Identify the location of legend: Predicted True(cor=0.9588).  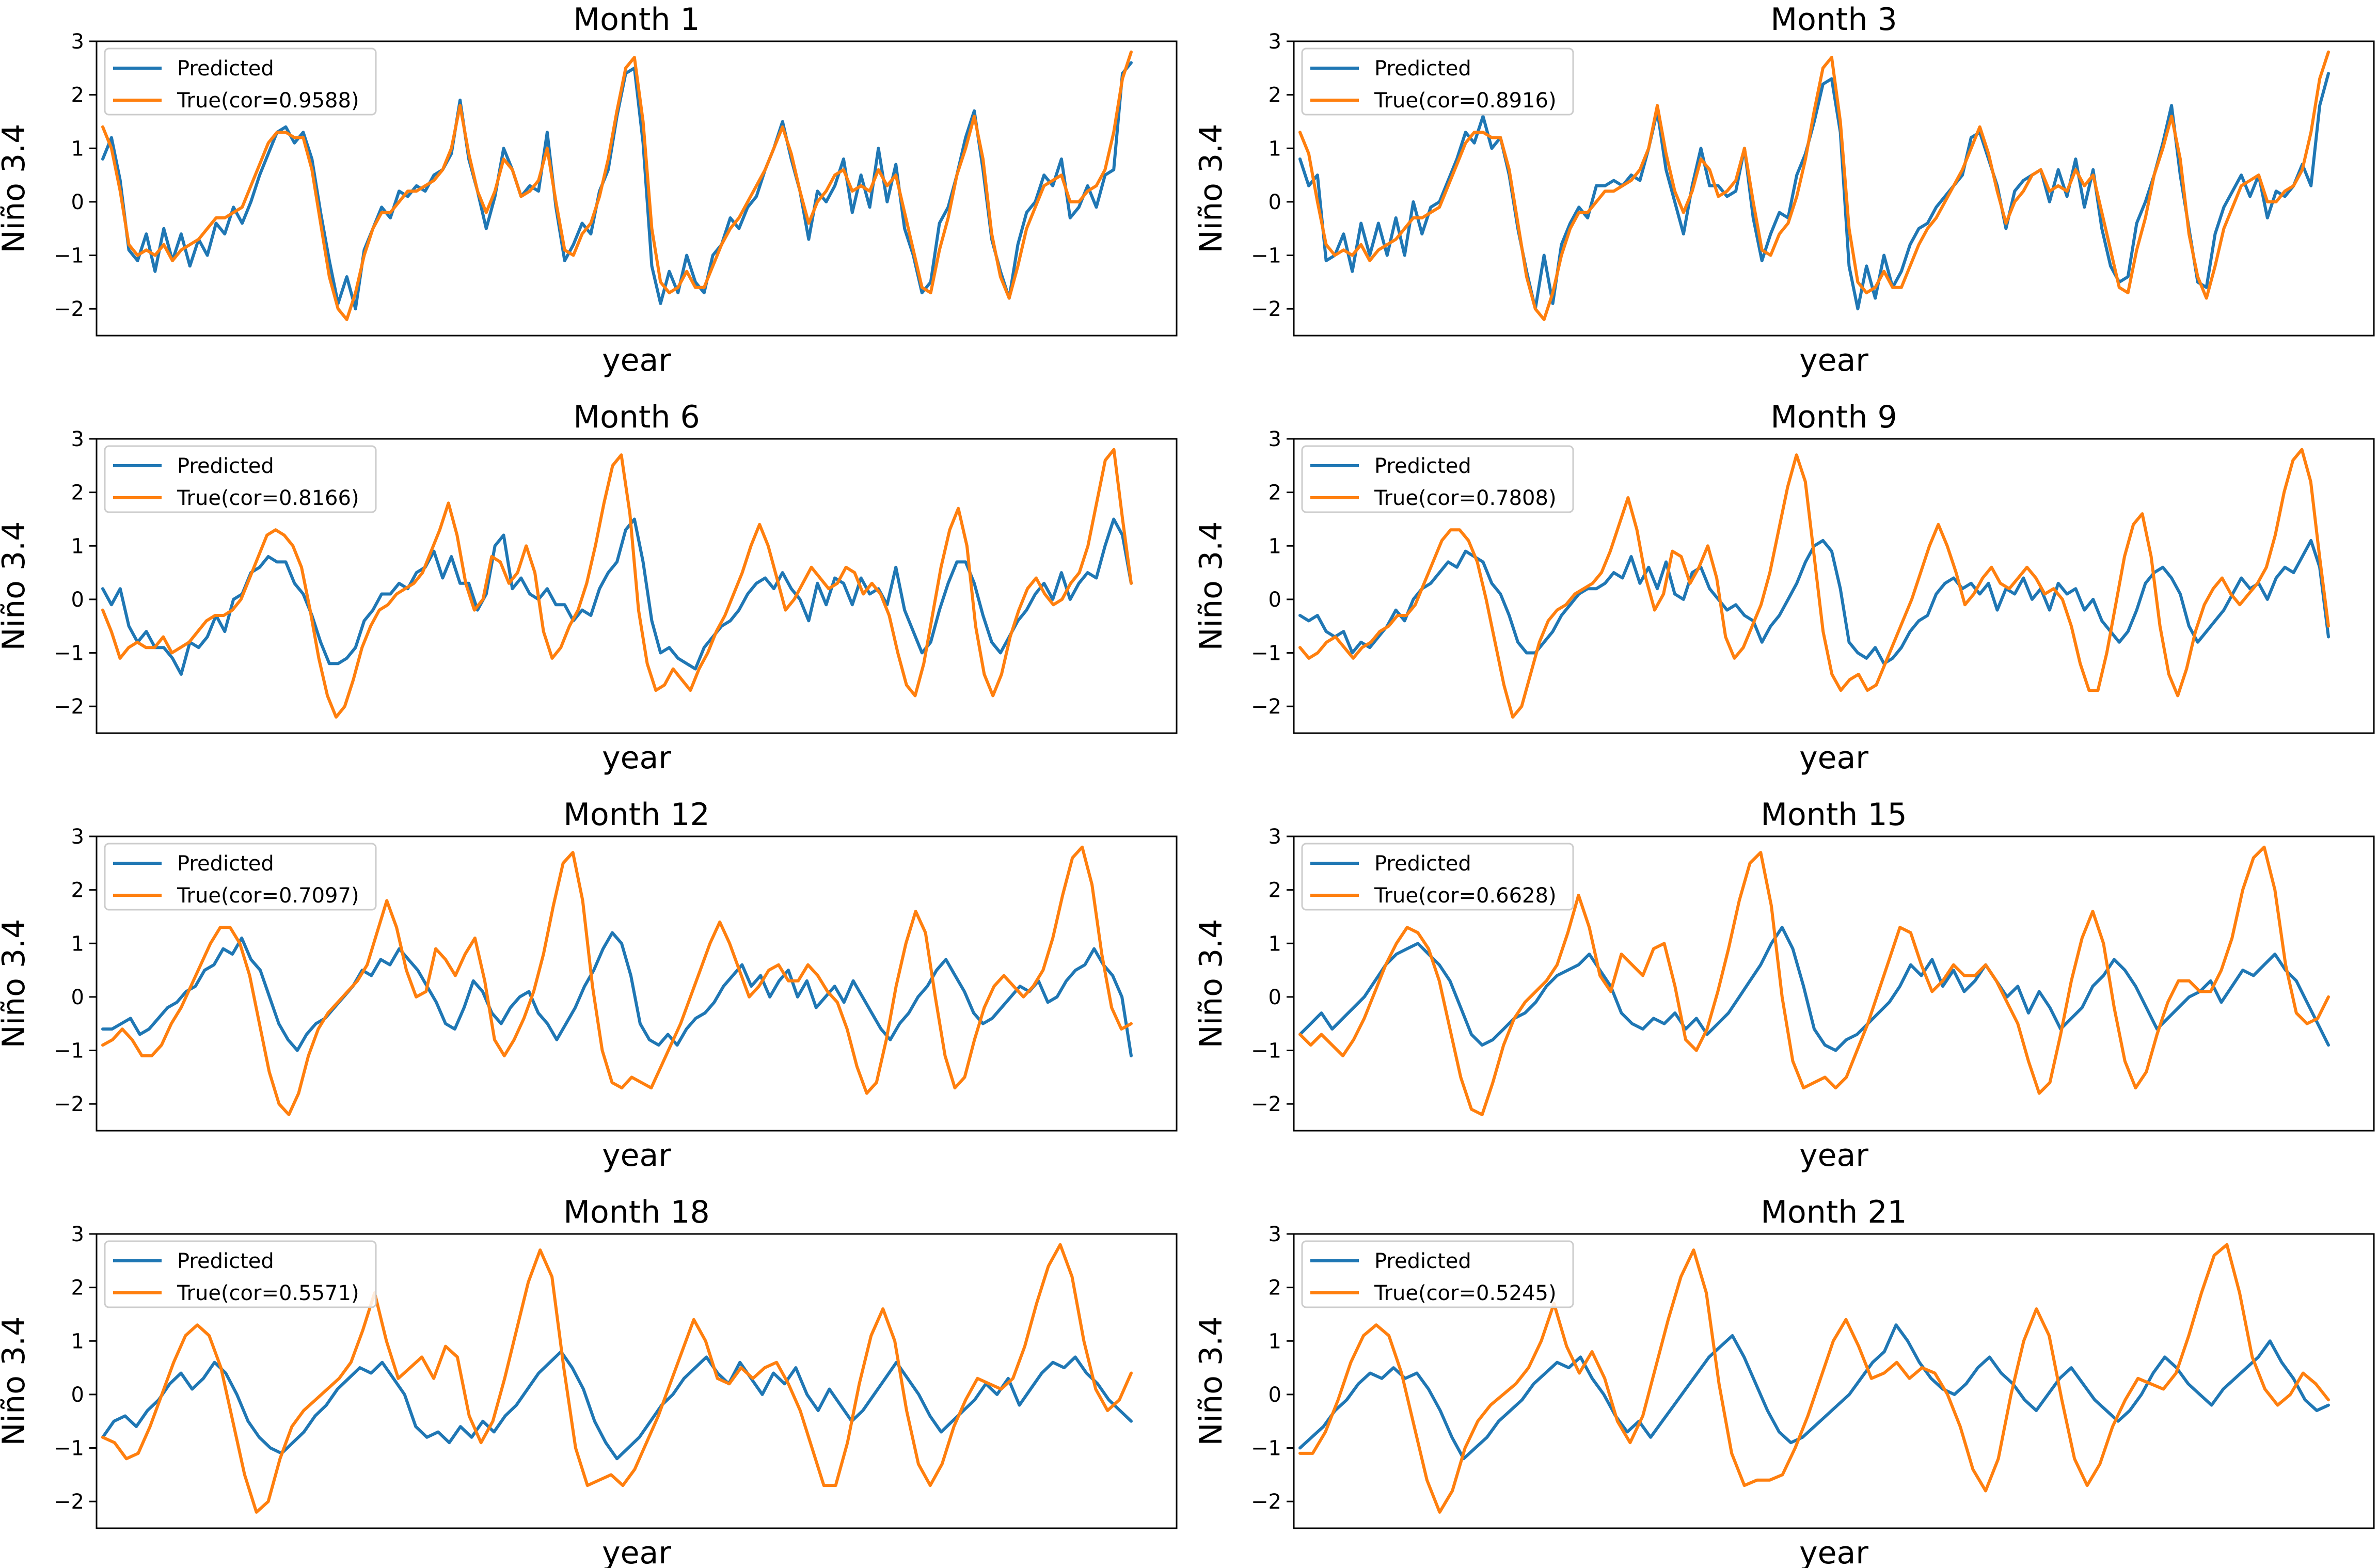
(240, 81).